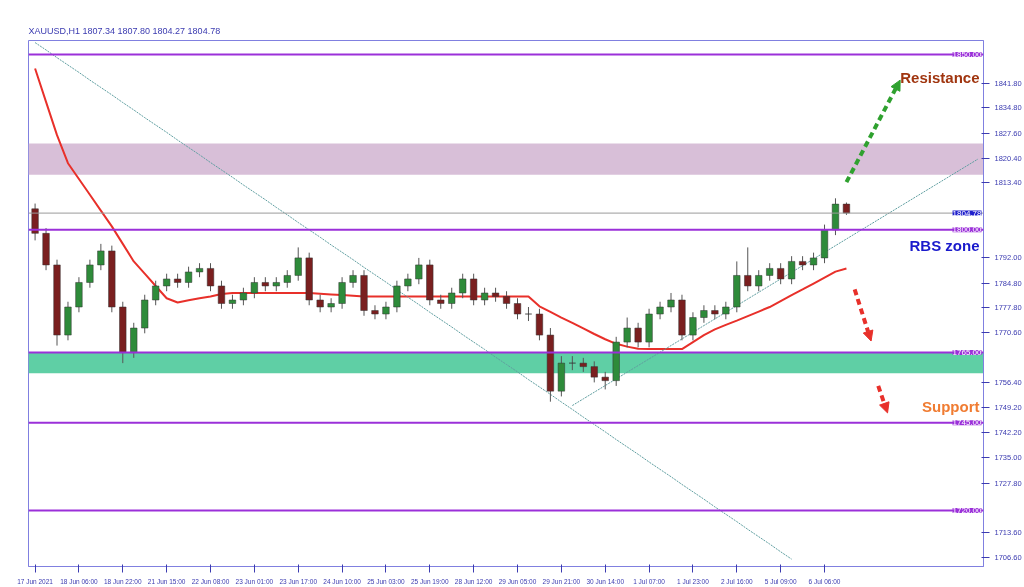 The width and height of the screenshot is (1024, 587). What do you see at coordinates (940, 77) in the screenshot?
I see `annotation: Resistance` at bounding box center [940, 77].